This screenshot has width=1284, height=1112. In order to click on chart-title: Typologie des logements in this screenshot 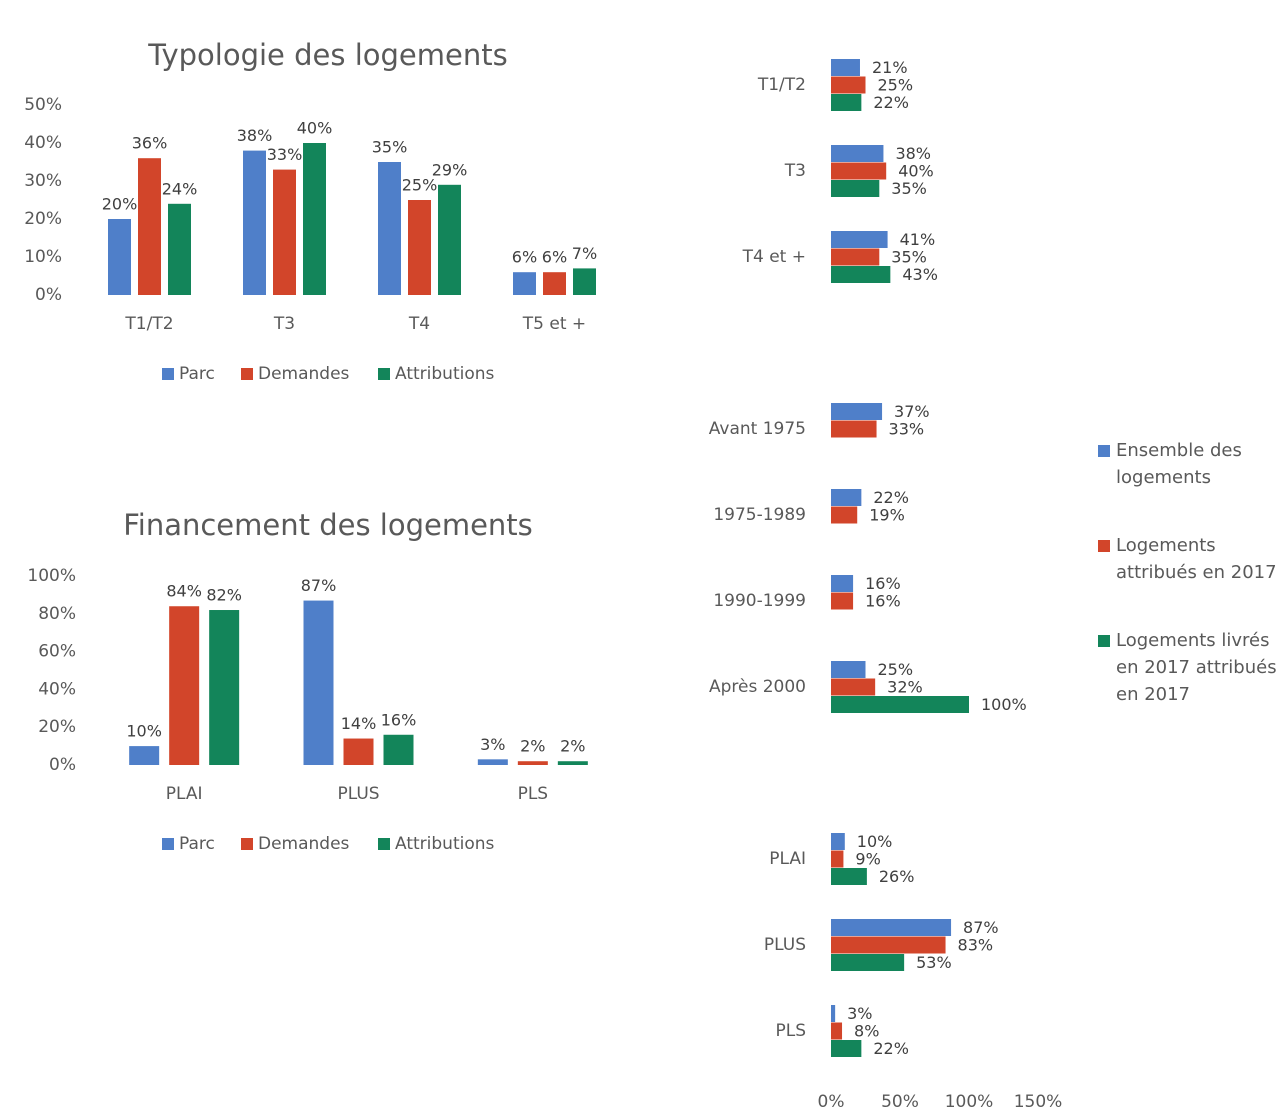, I will do `click(327, 55)`.